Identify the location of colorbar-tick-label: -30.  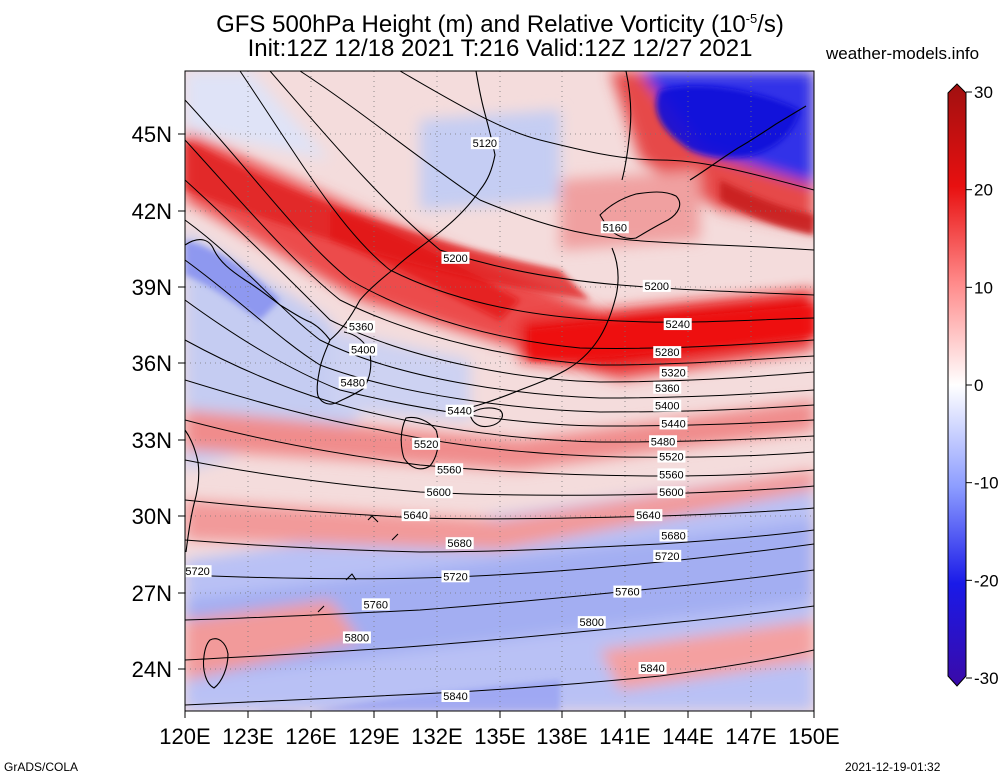
(986, 678).